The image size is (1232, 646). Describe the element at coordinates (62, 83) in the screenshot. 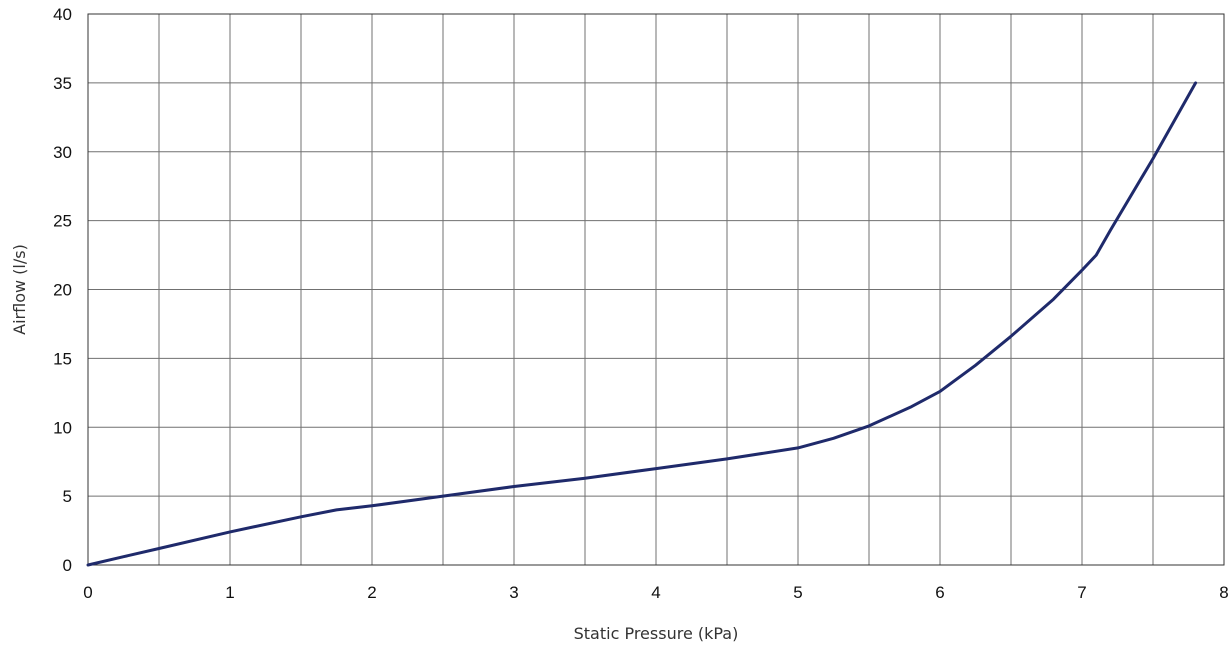

I see `y-tick-label: 35` at that location.